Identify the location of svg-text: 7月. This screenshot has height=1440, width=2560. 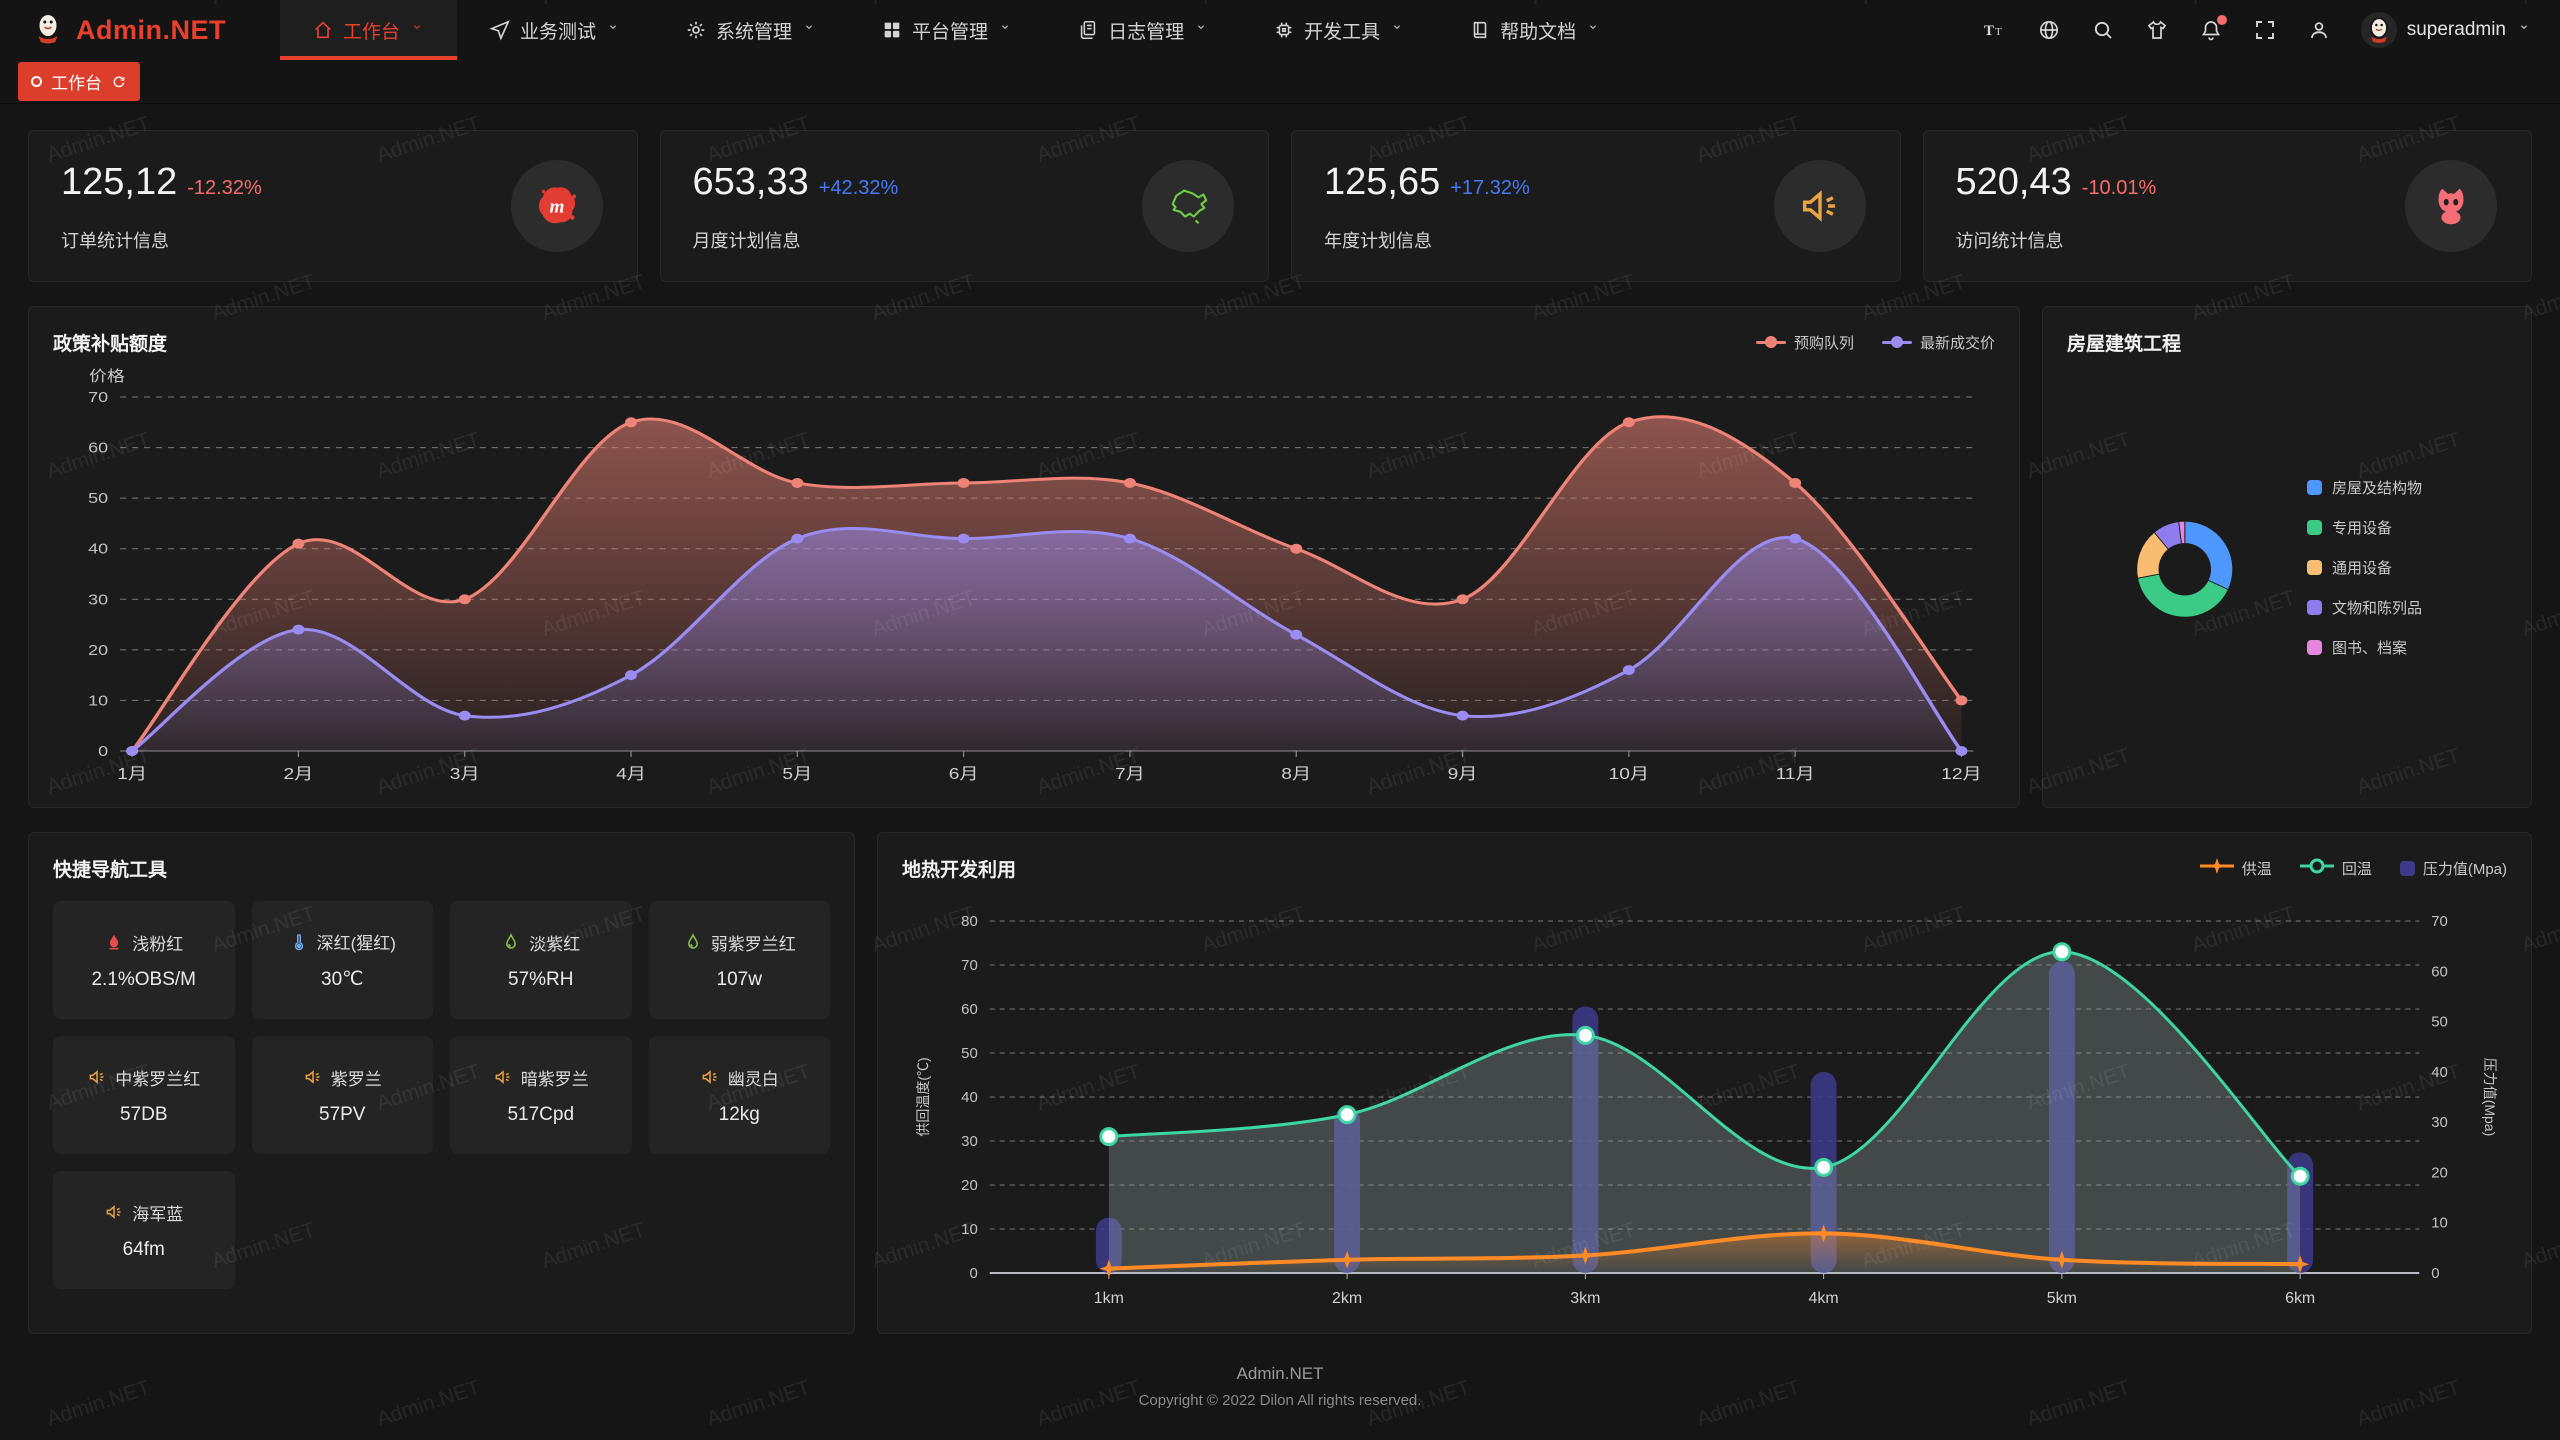
(1130, 774).